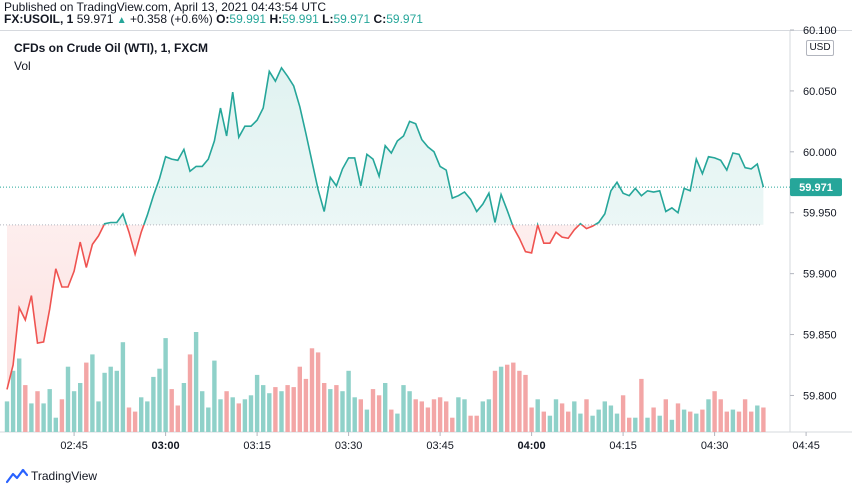 The height and width of the screenshot is (485, 852). What do you see at coordinates (223, 19) in the screenshot?
I see `open-label: O:` at bounding box center [223, 19].